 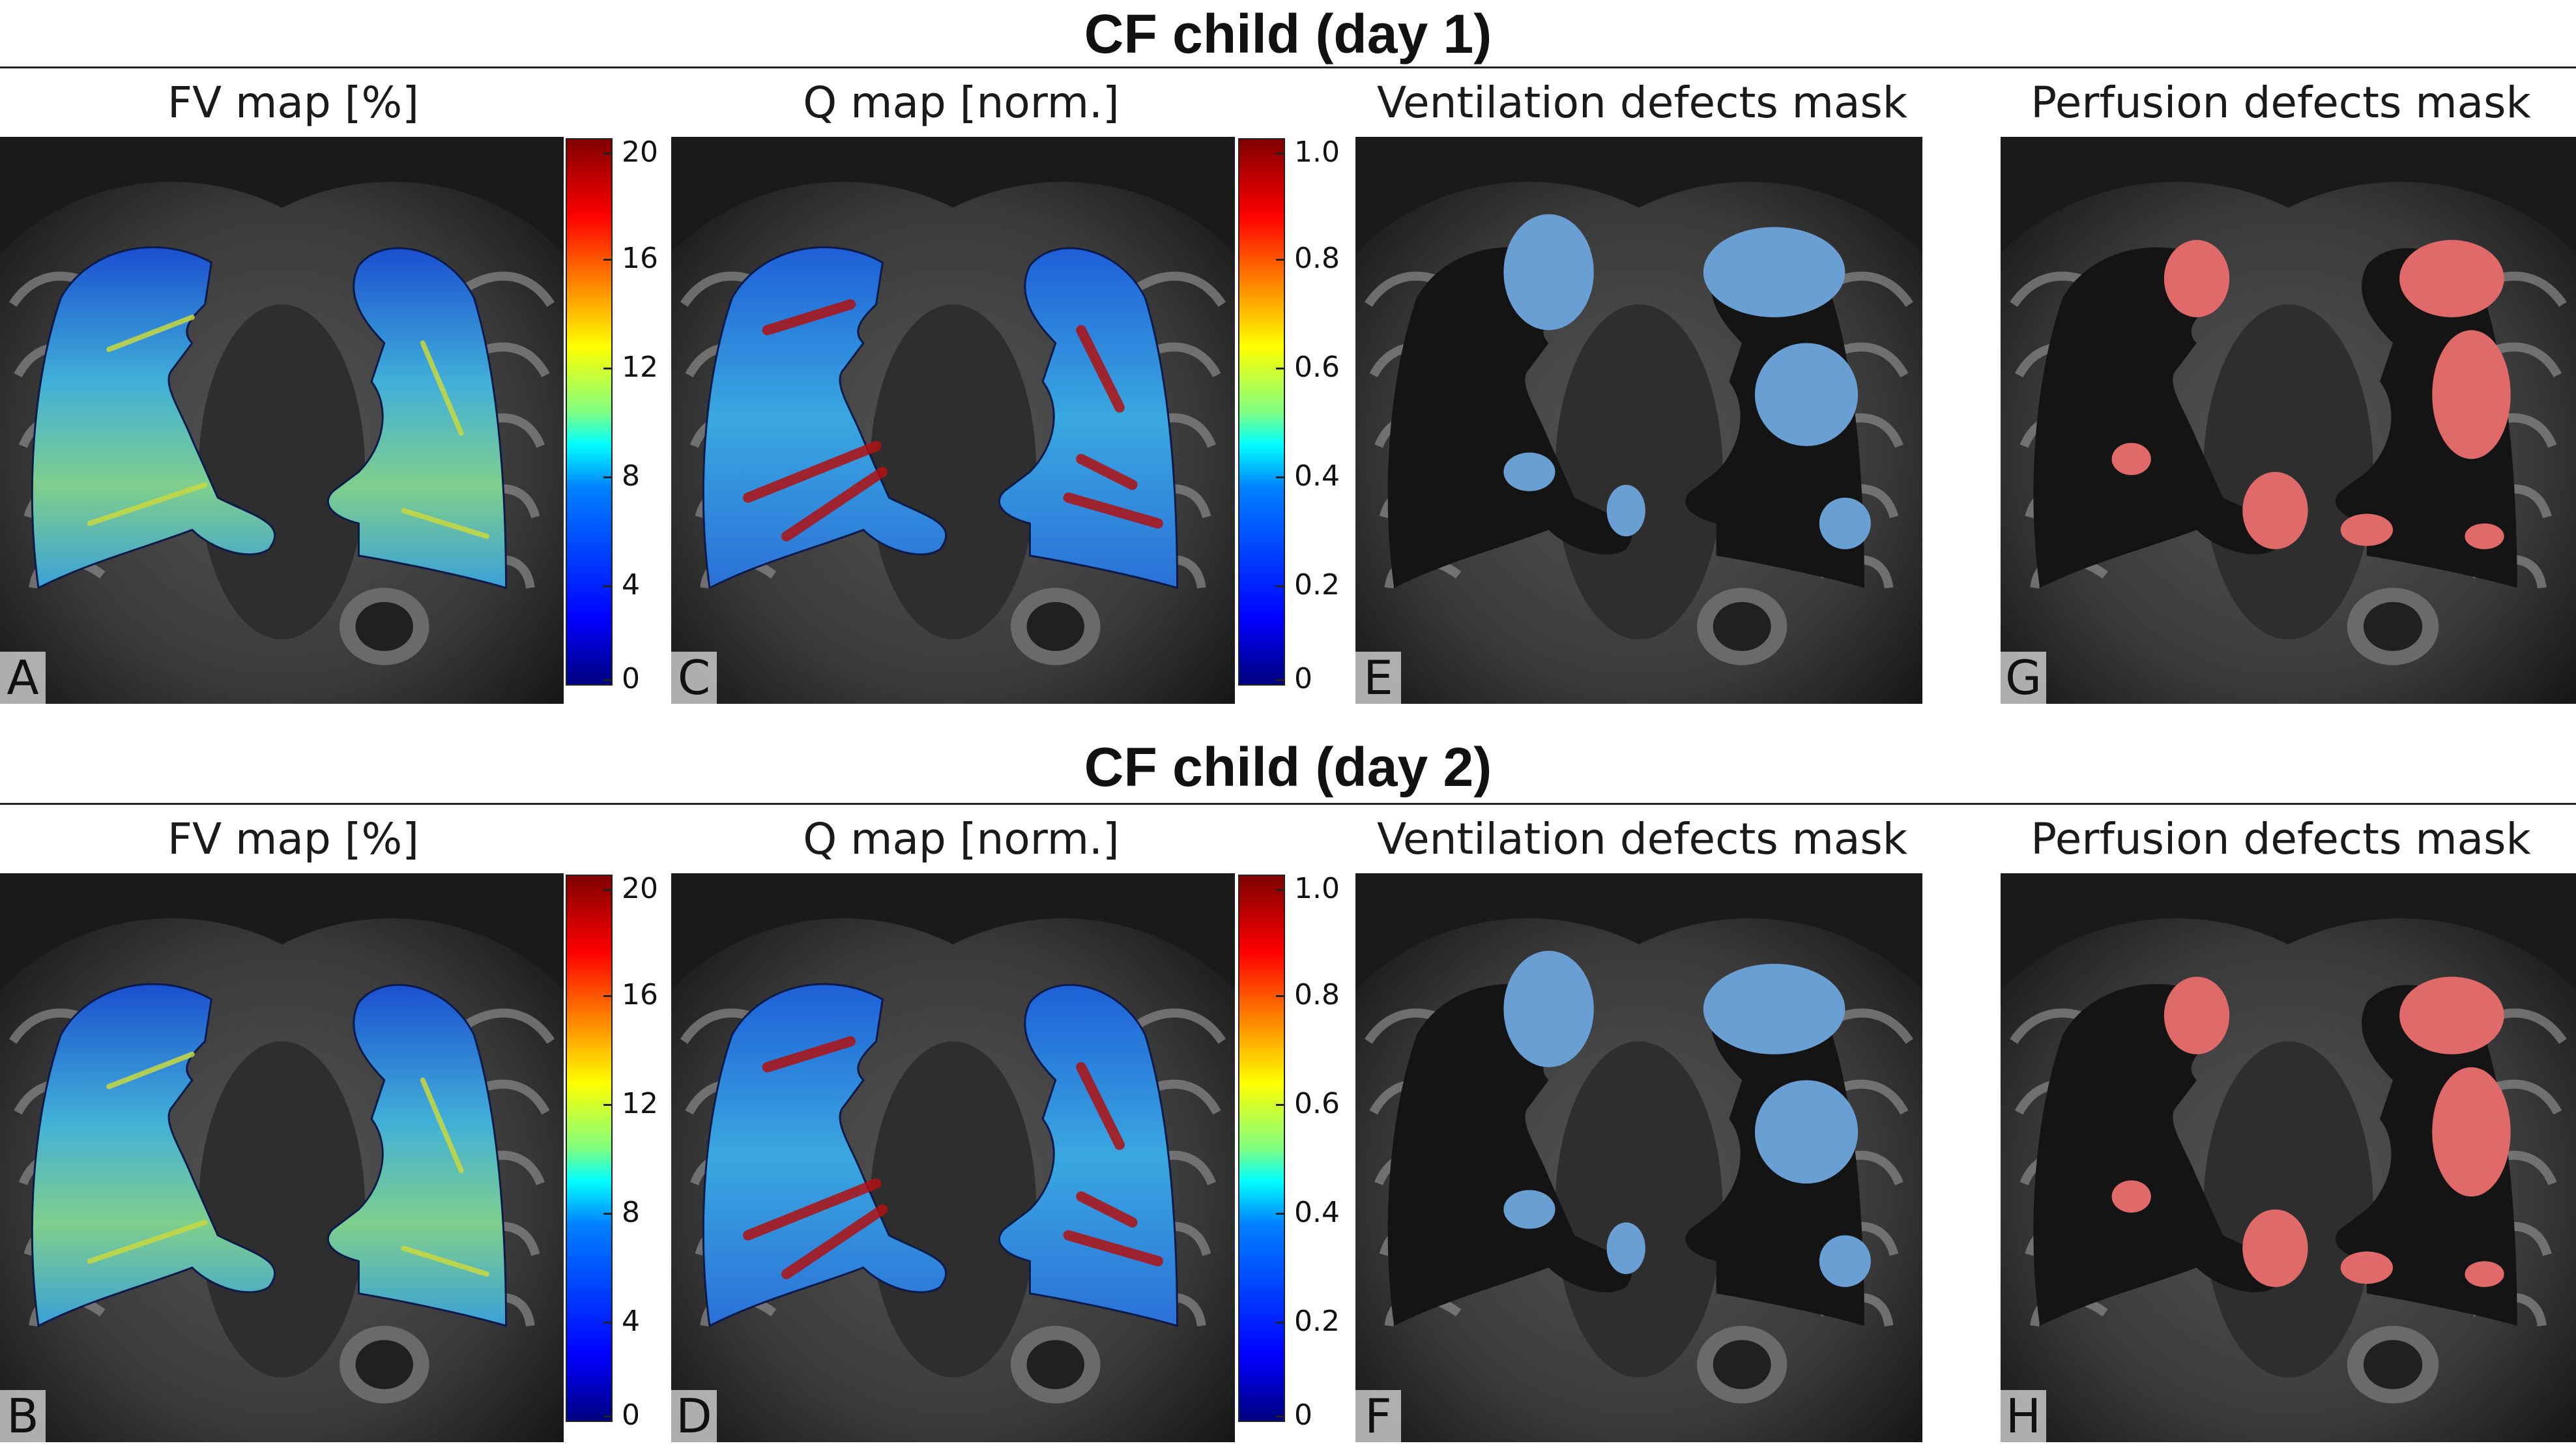 What do you see at coordinates (961, 103) in the screenshot?
I see `panel-title-c: Q map [norm.]` at bounding box center [961, 103].